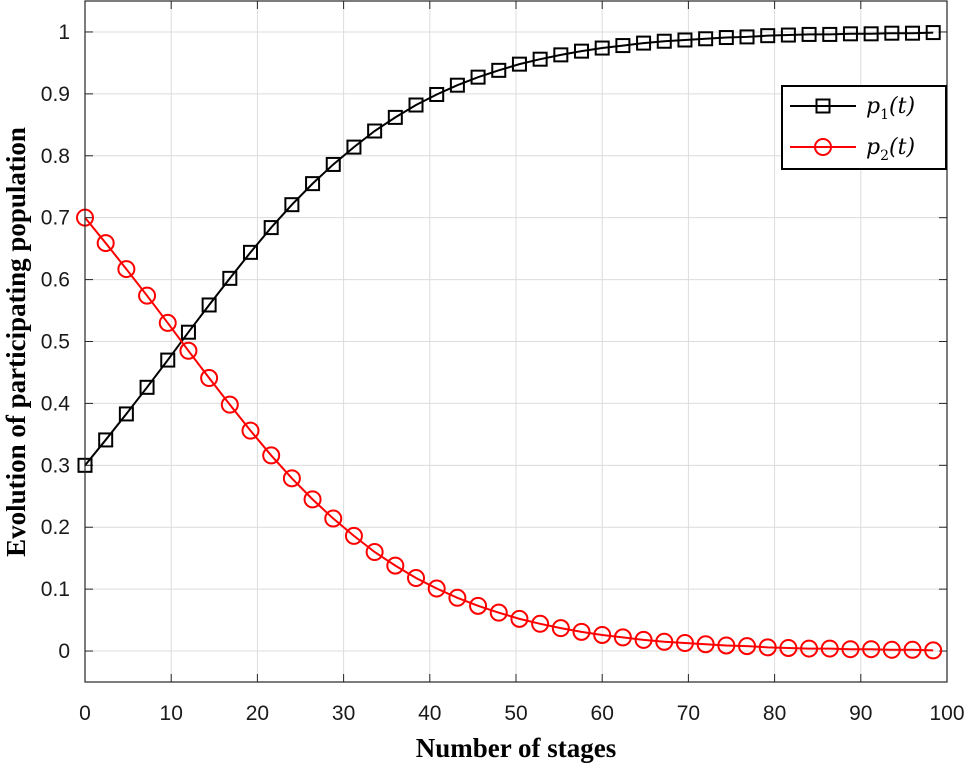  I want to click on y-tick-label: 0.4, so click(56, 403).